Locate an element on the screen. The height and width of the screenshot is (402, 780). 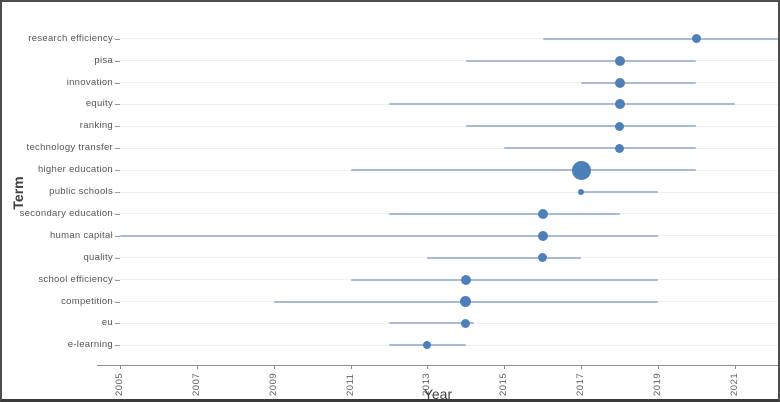
term-label: ranking is located at coordinates (96, 126).